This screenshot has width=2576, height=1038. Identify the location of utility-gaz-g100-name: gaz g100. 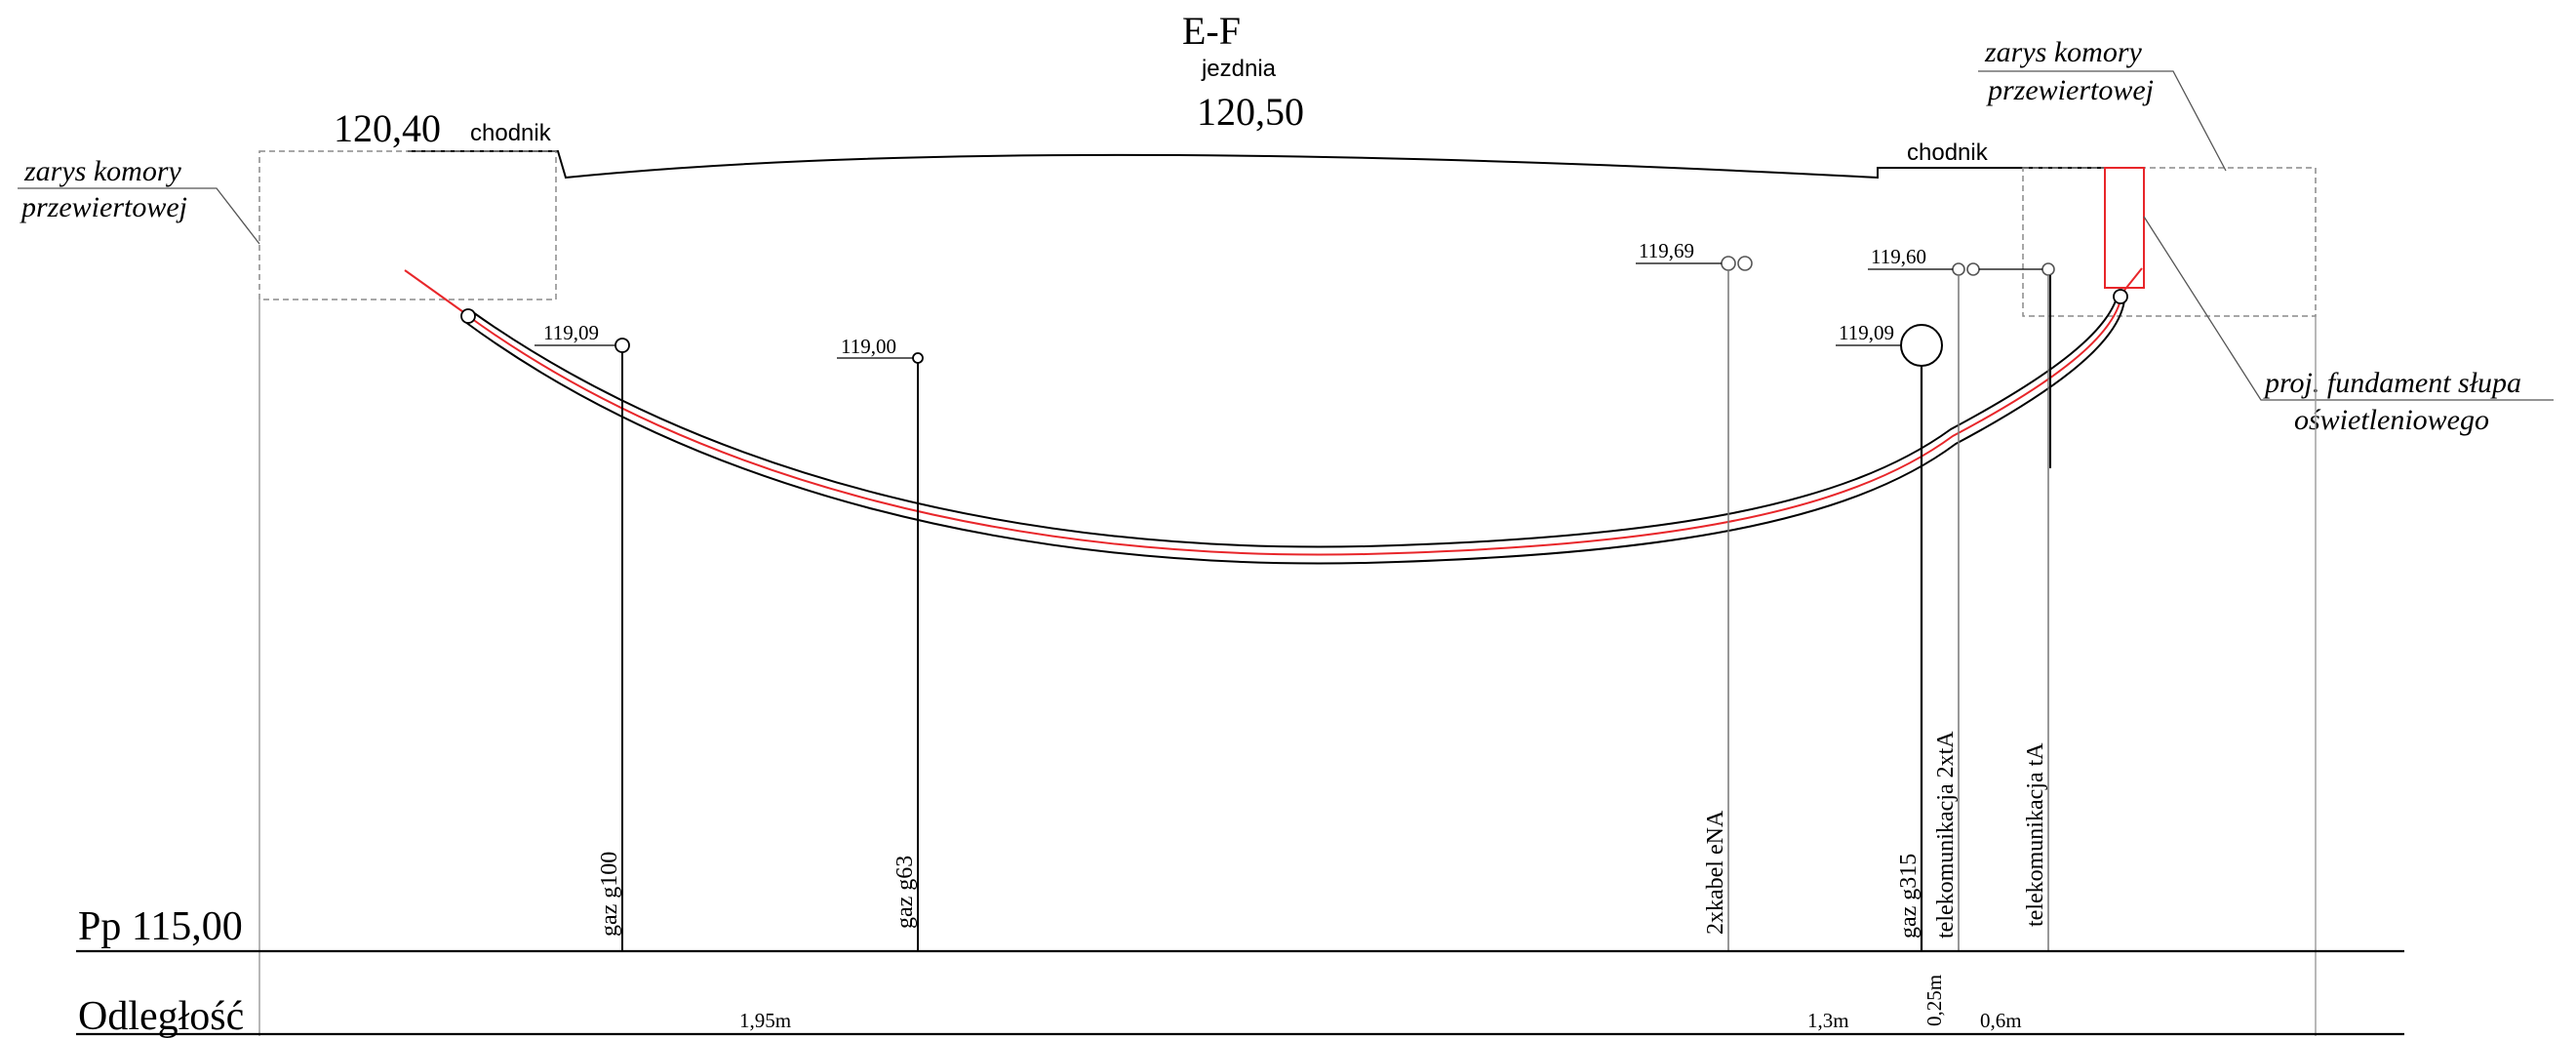
(609, 894).